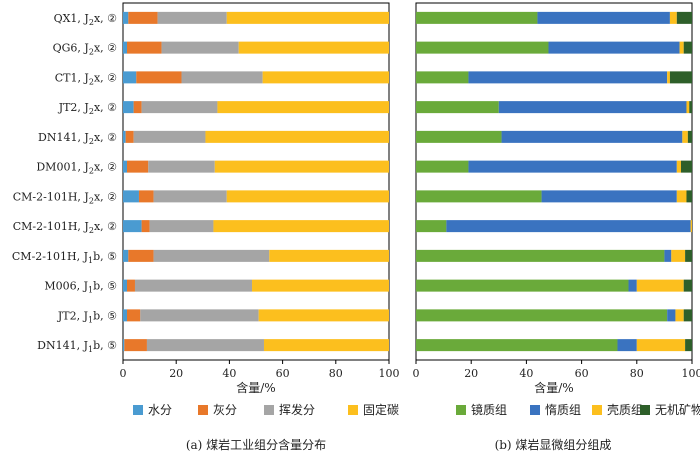  I want to click on legend-label: 壳质组, so click(625, 410).